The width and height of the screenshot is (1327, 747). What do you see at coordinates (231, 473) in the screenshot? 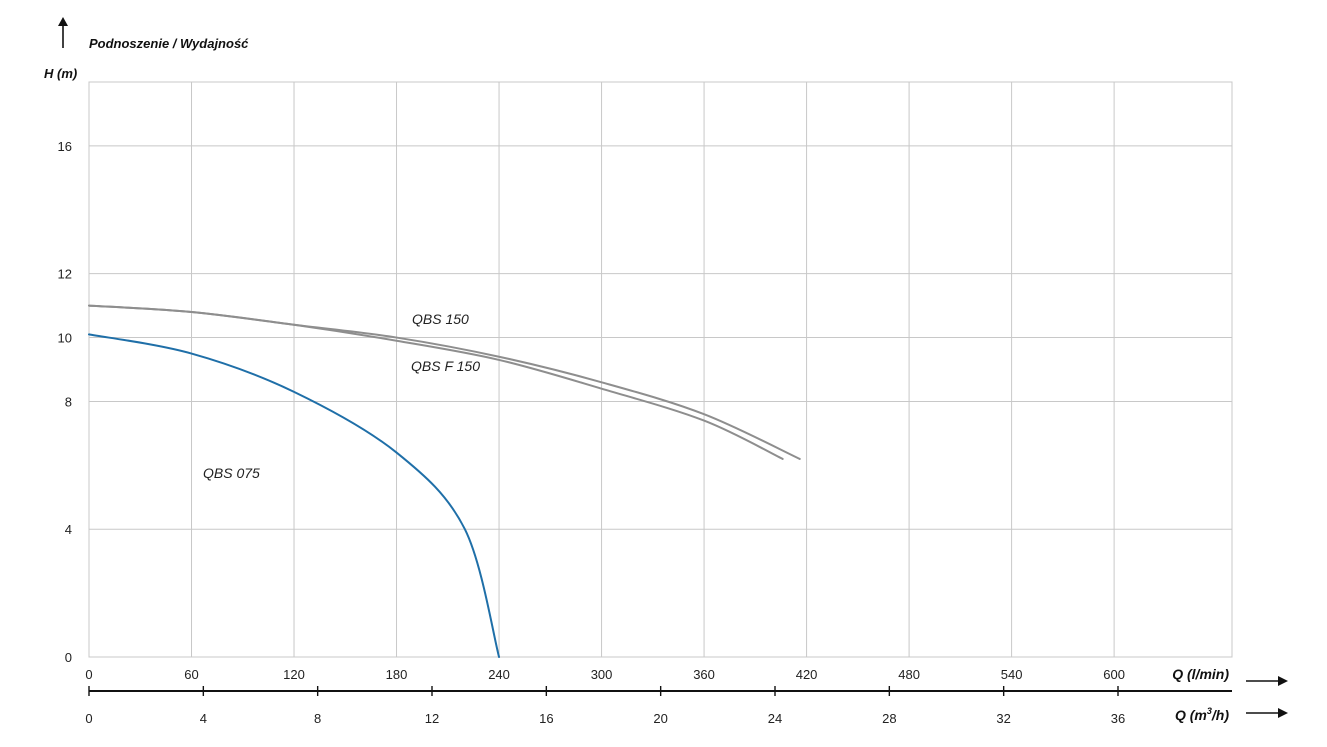
I see `series-label: QBS 075` at bounding box center [231, 473].